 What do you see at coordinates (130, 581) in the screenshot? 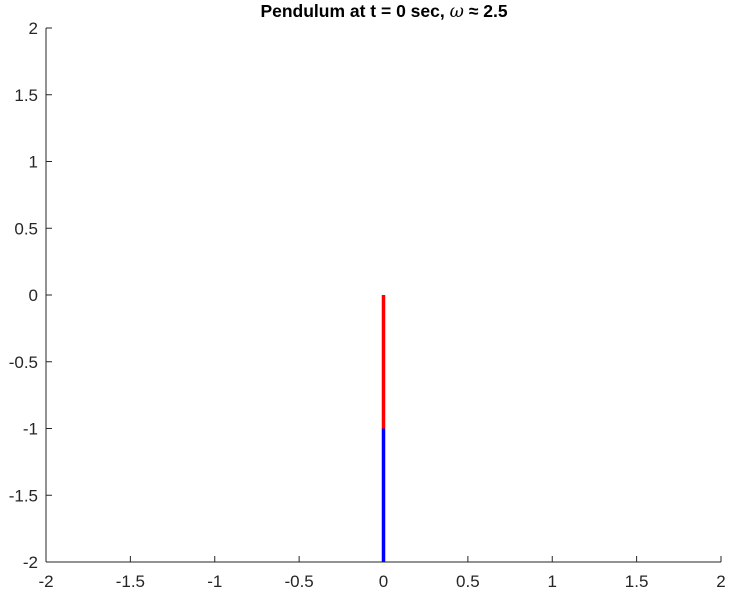
I see `x-tick-label: -1.5` at bounding box center [130, 581].